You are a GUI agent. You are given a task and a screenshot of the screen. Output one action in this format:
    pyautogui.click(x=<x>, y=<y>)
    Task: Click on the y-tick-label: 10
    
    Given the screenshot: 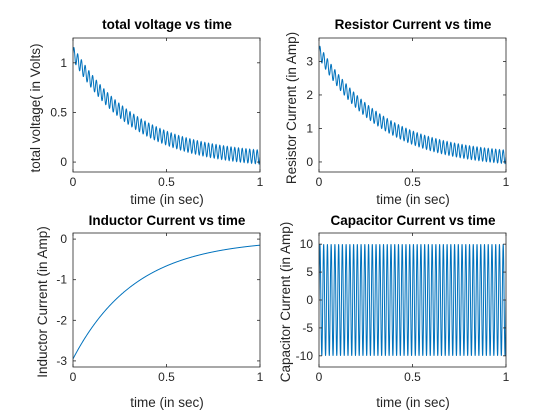 What is the action you would take?
    pyautogui.click(x=307, y=244)
    